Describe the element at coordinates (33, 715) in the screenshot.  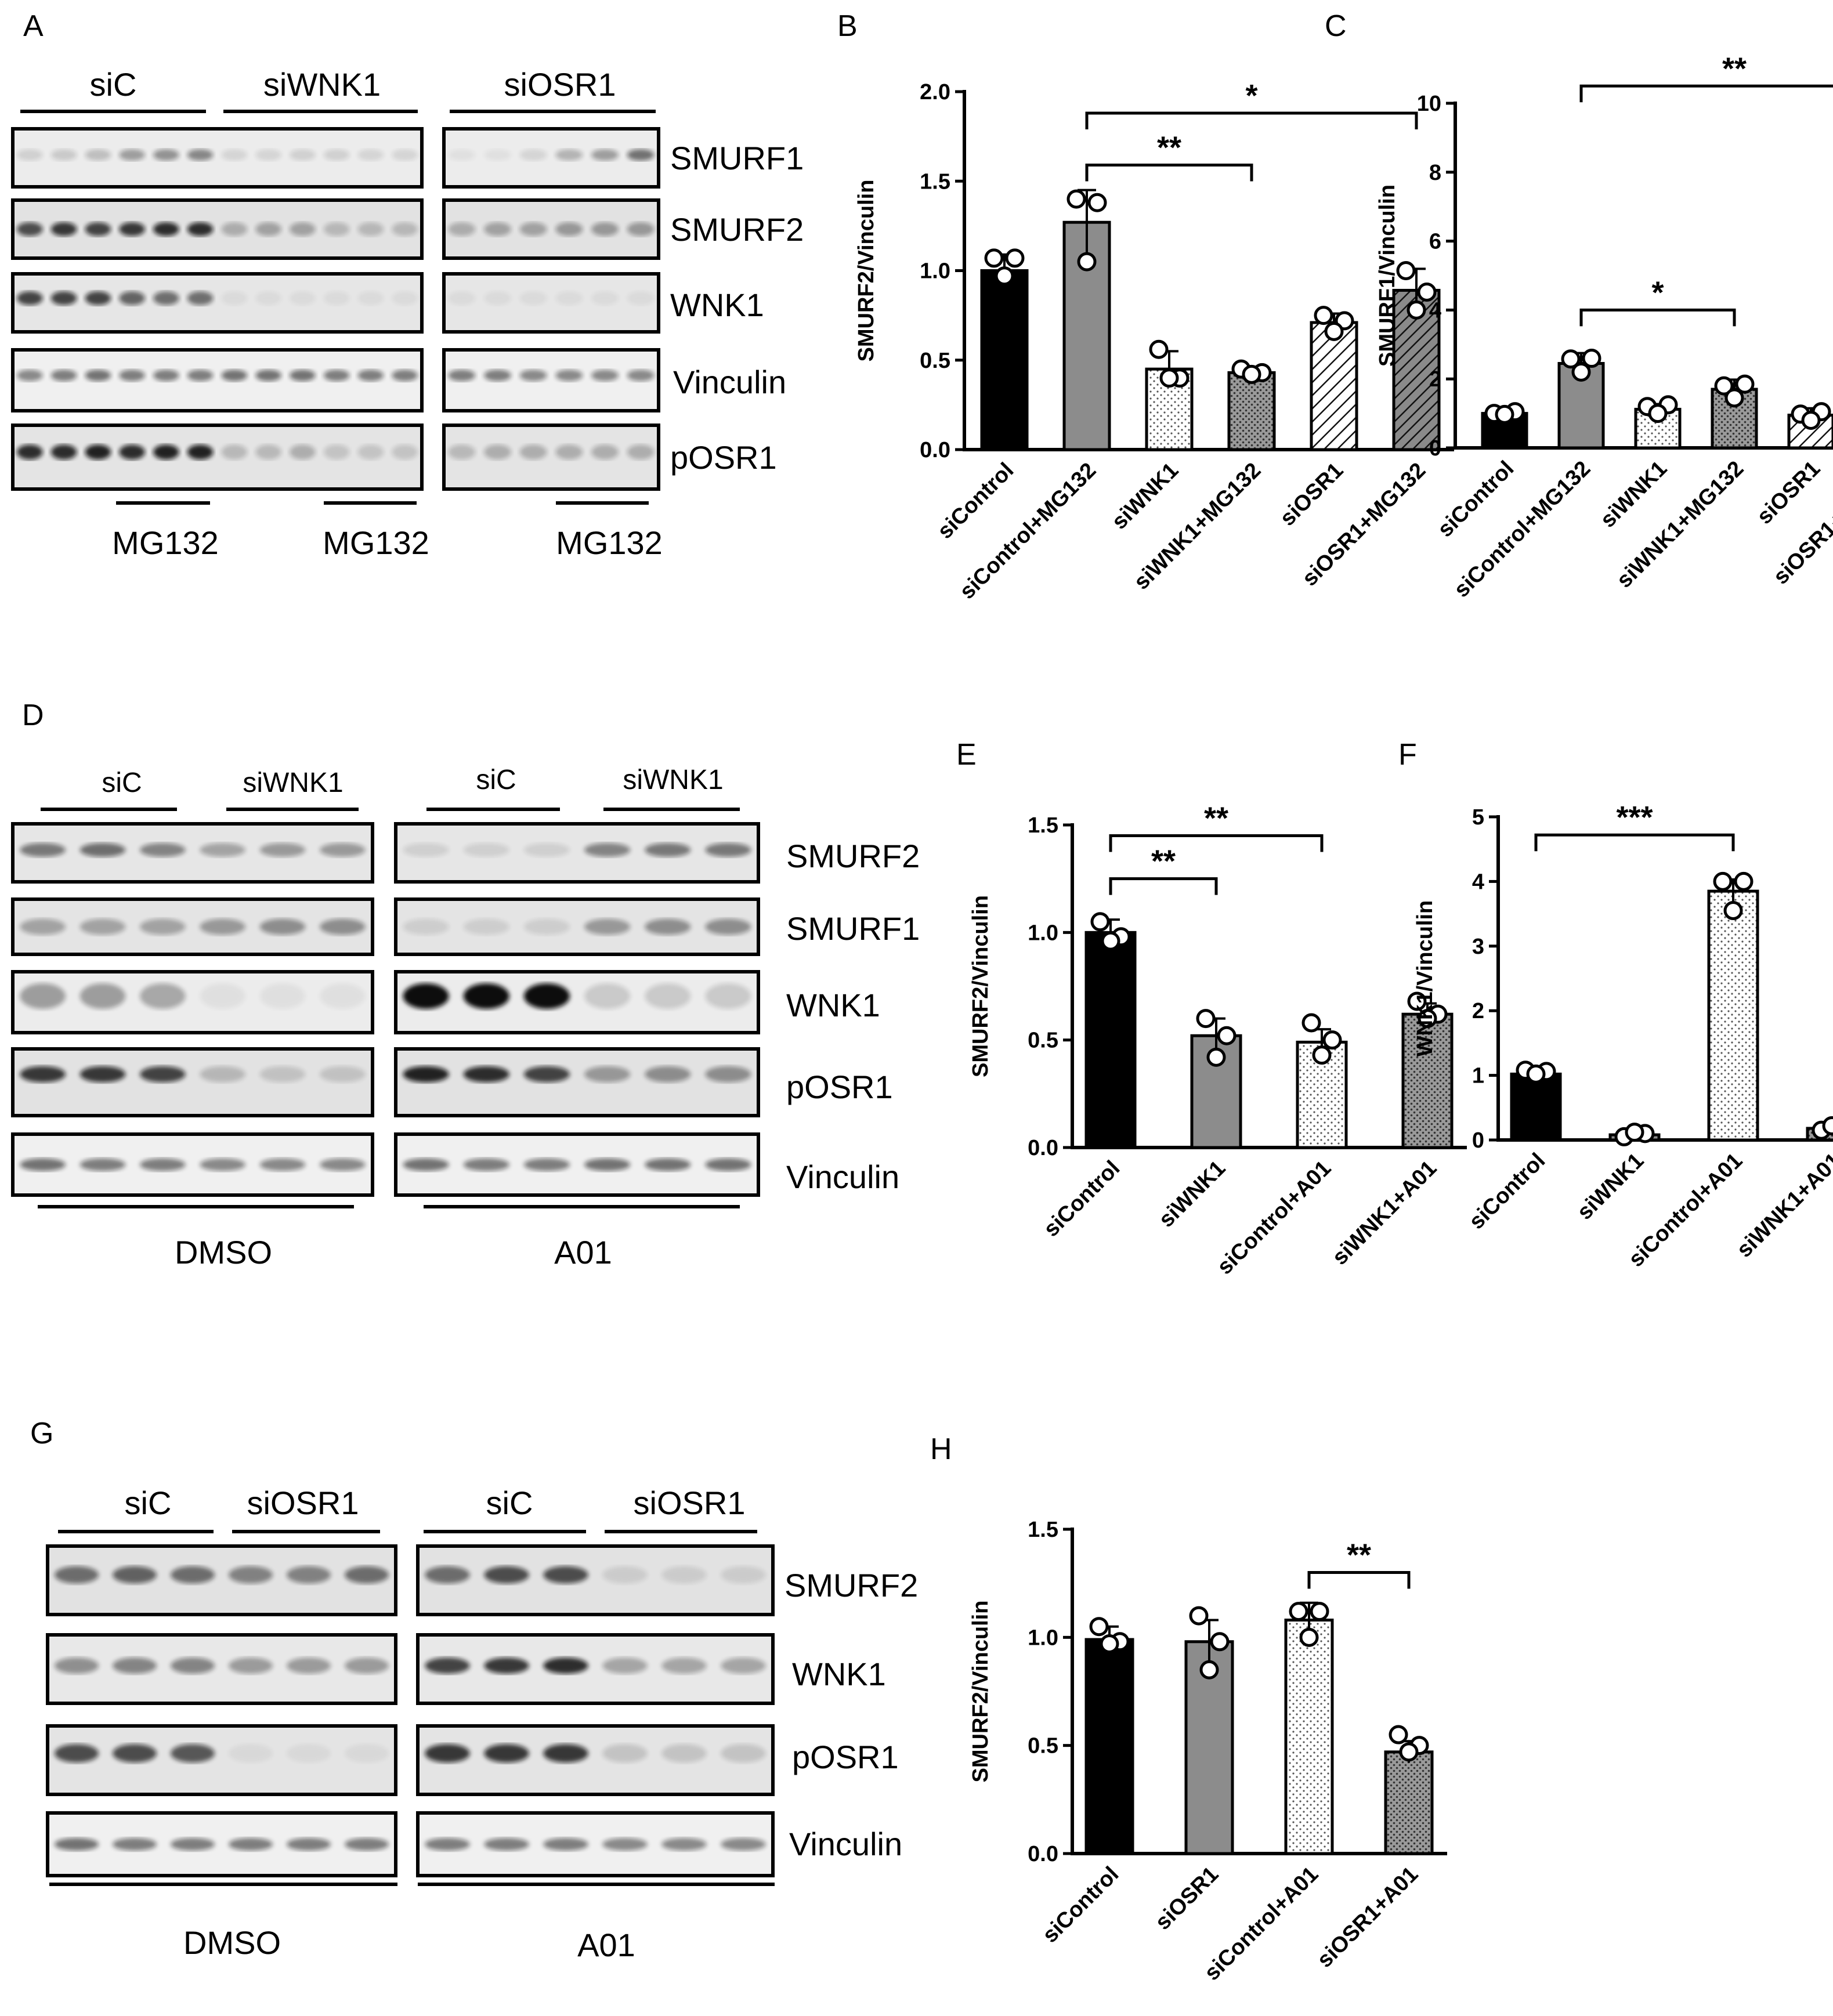
I see `panel-d-label: D` at that location.